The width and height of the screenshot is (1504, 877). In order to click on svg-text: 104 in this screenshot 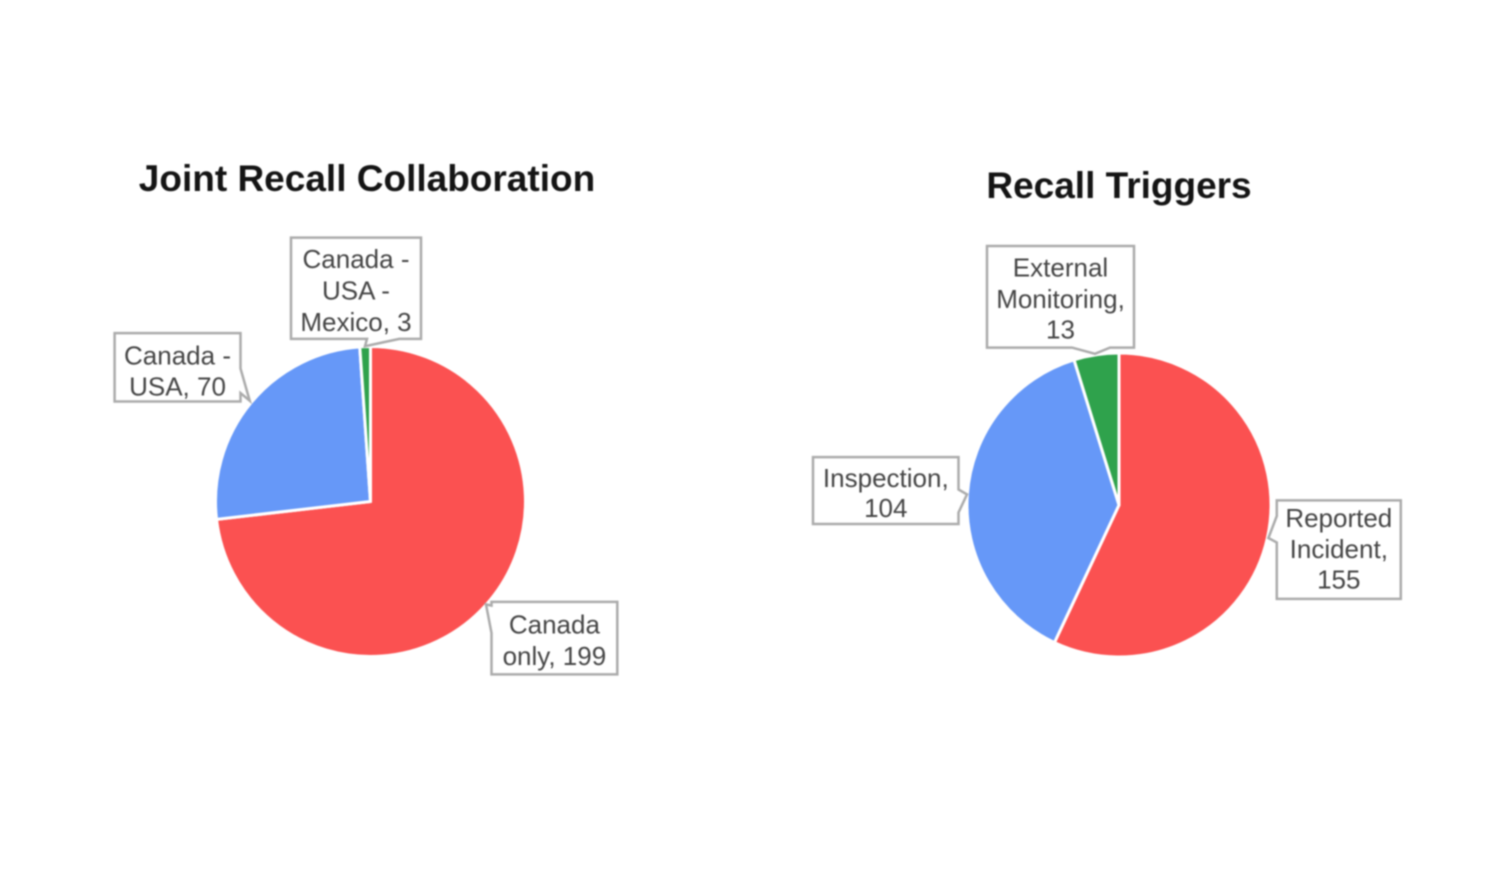, I will do `click(885, 508)`.